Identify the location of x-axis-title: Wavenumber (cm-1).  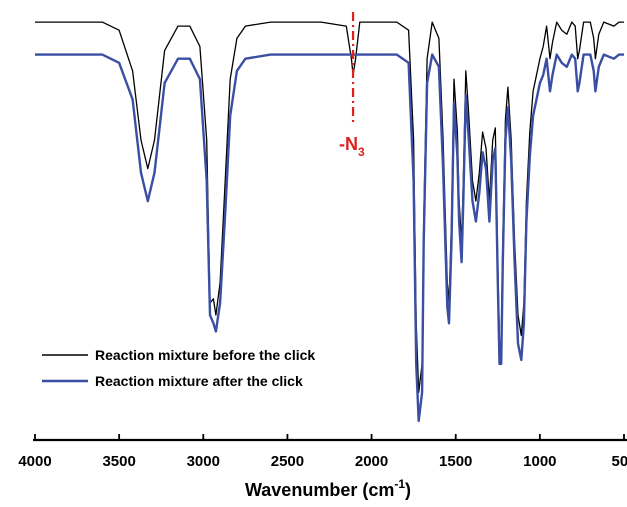
(328, 488).